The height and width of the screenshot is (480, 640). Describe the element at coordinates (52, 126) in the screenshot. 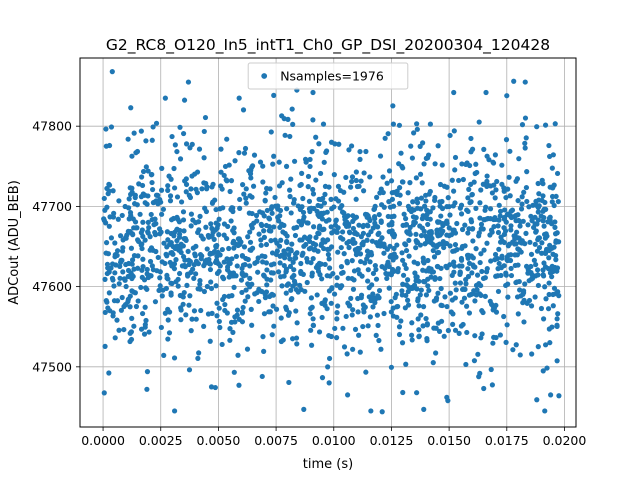

I see `y-tick-label: 47800` at that location.